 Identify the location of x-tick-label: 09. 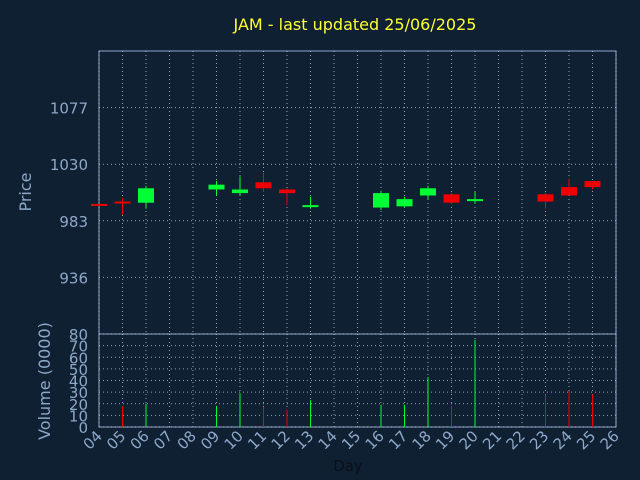
(210, 440).